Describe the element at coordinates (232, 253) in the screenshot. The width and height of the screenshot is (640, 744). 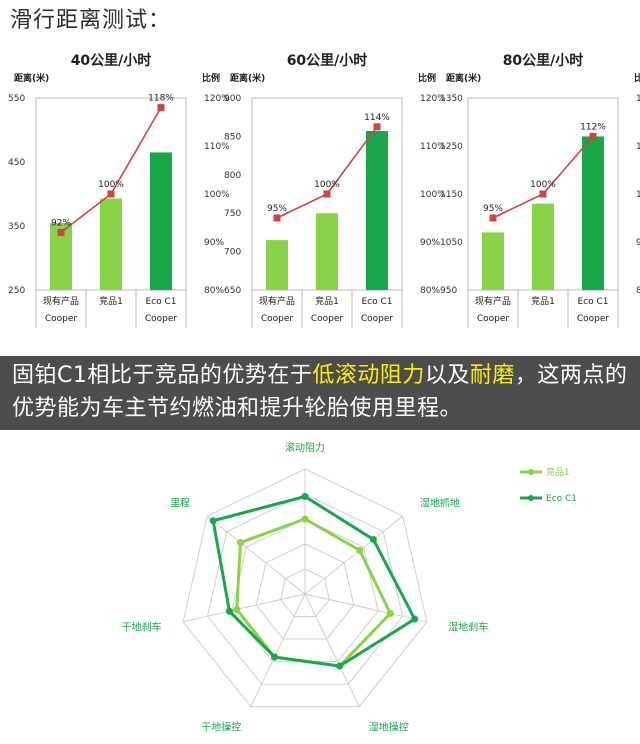
I see `y-tick-label: 700` at that location.